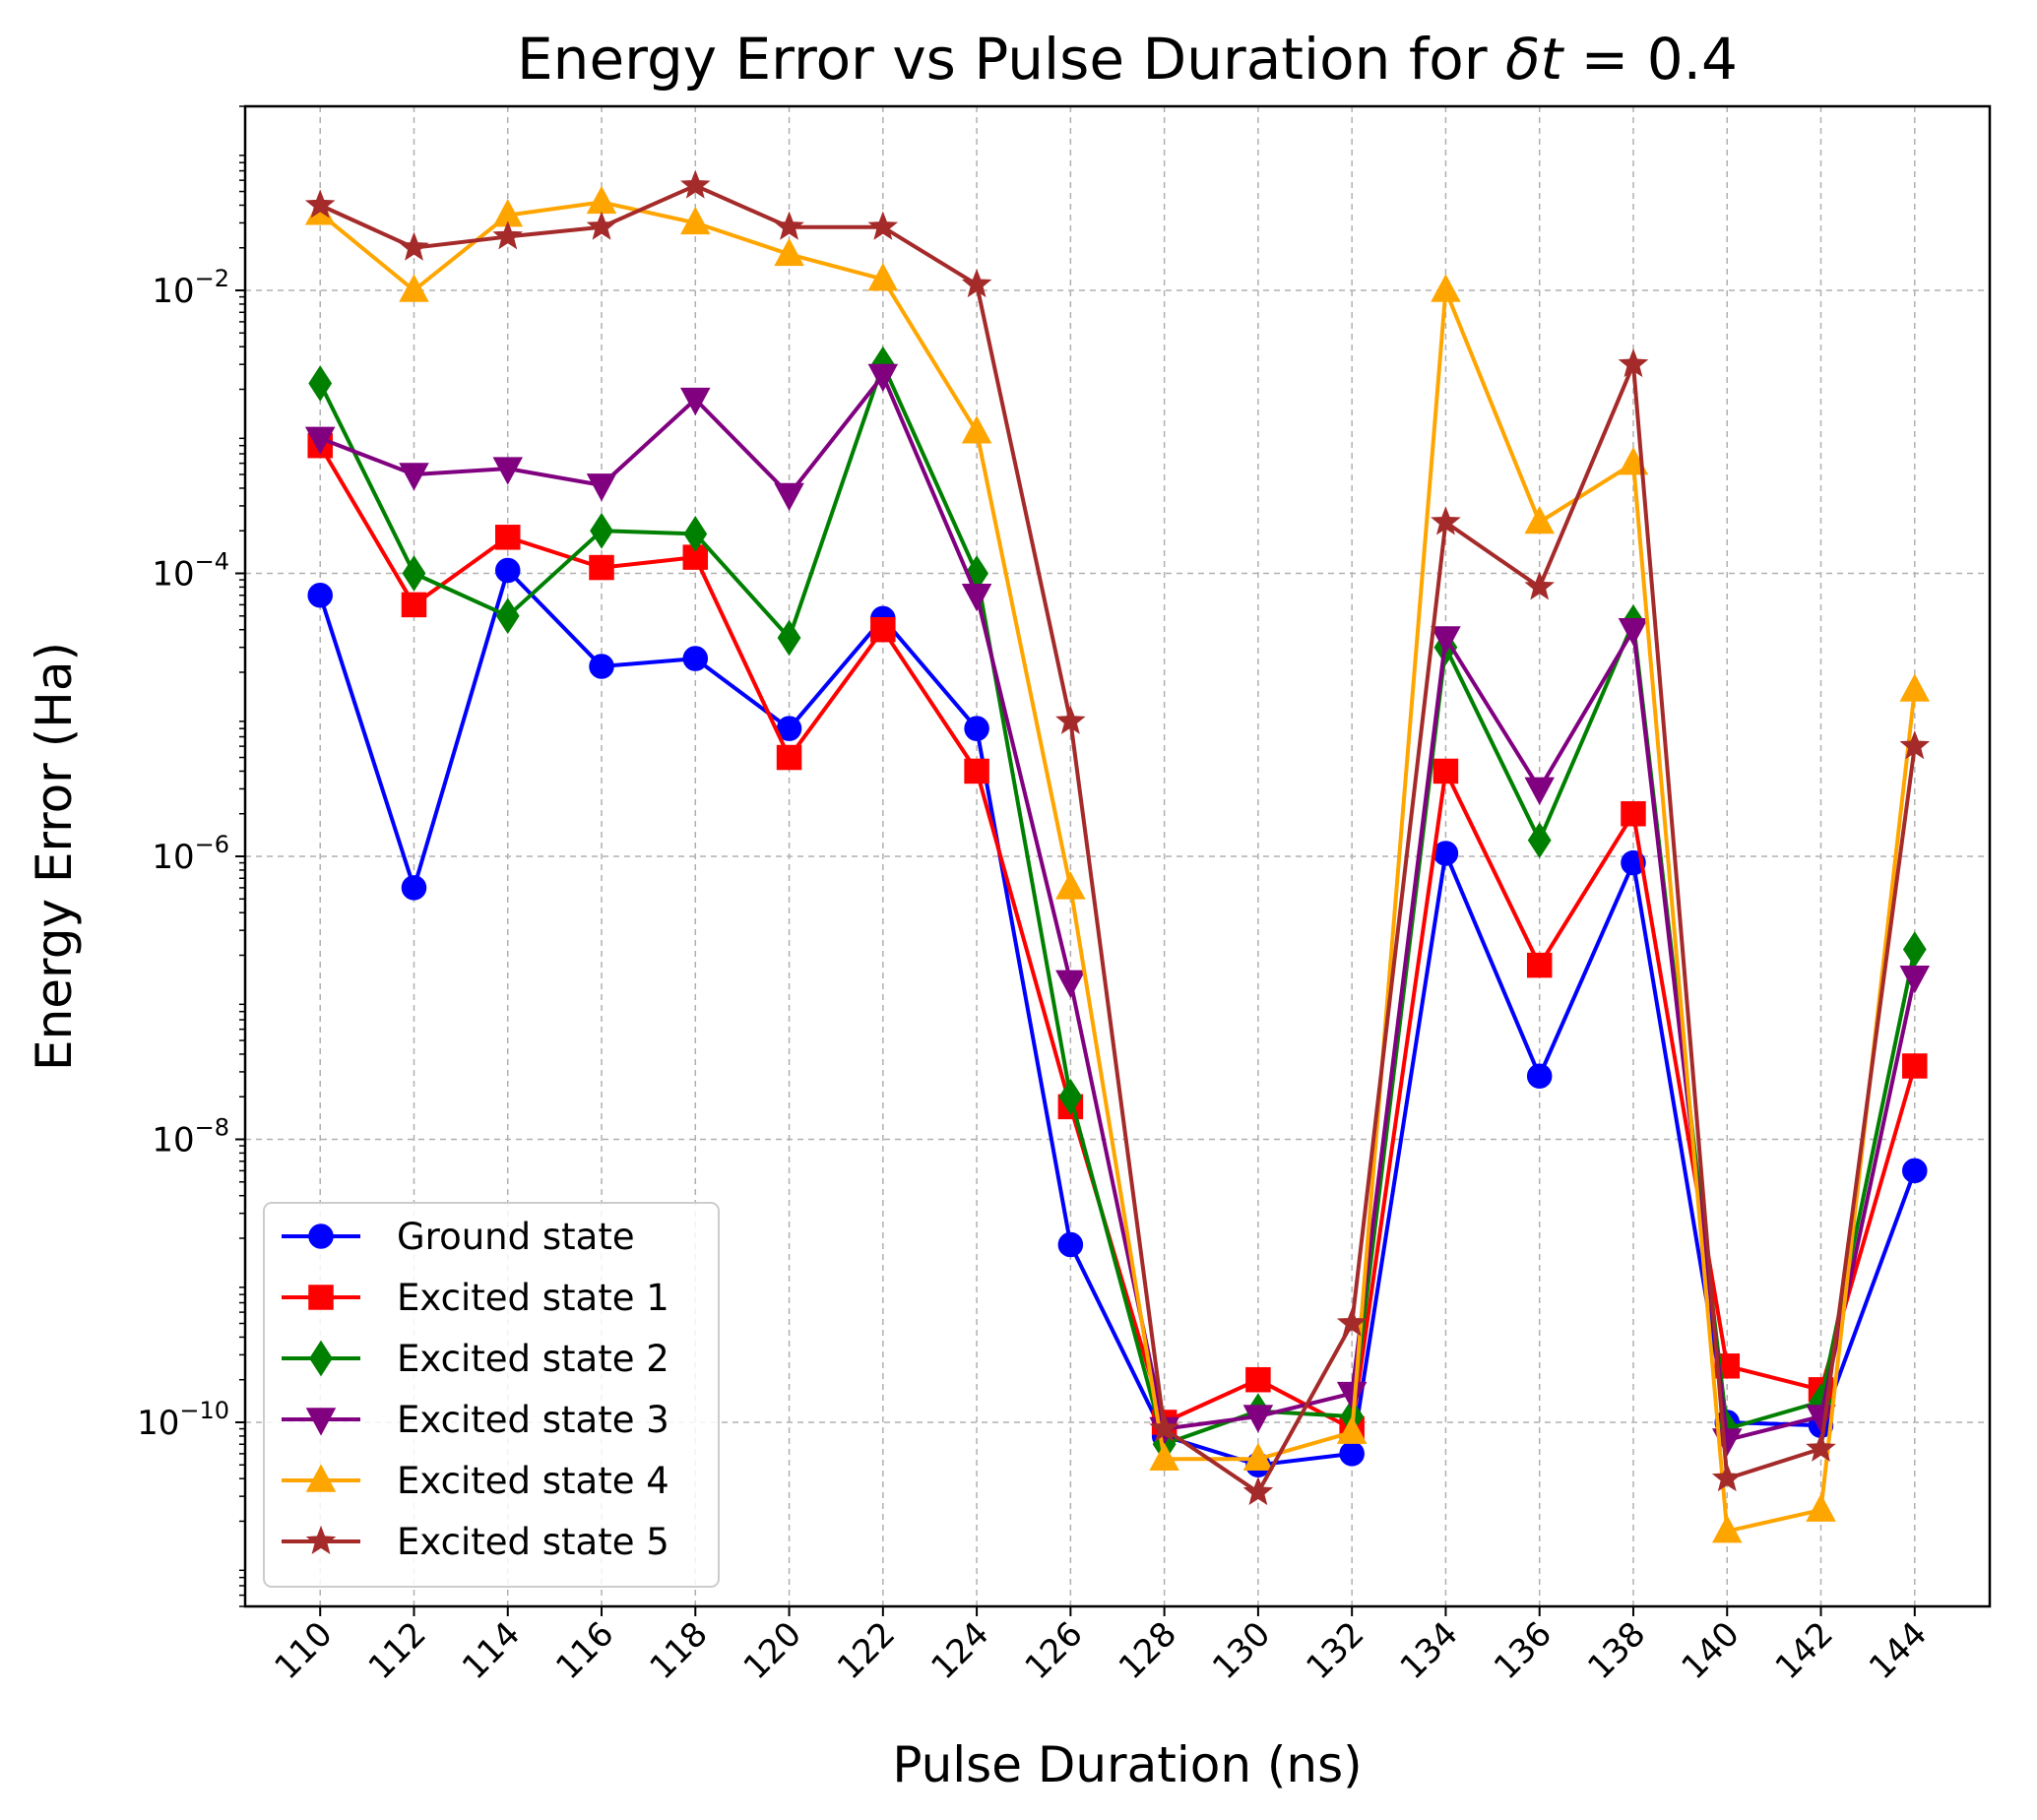 The height and width of the screenshot is (1820, 2037). Describe the element at coordinates (190, 854) in the screenshot. I see `y-tick-label: 10⁻⁶` at that location.